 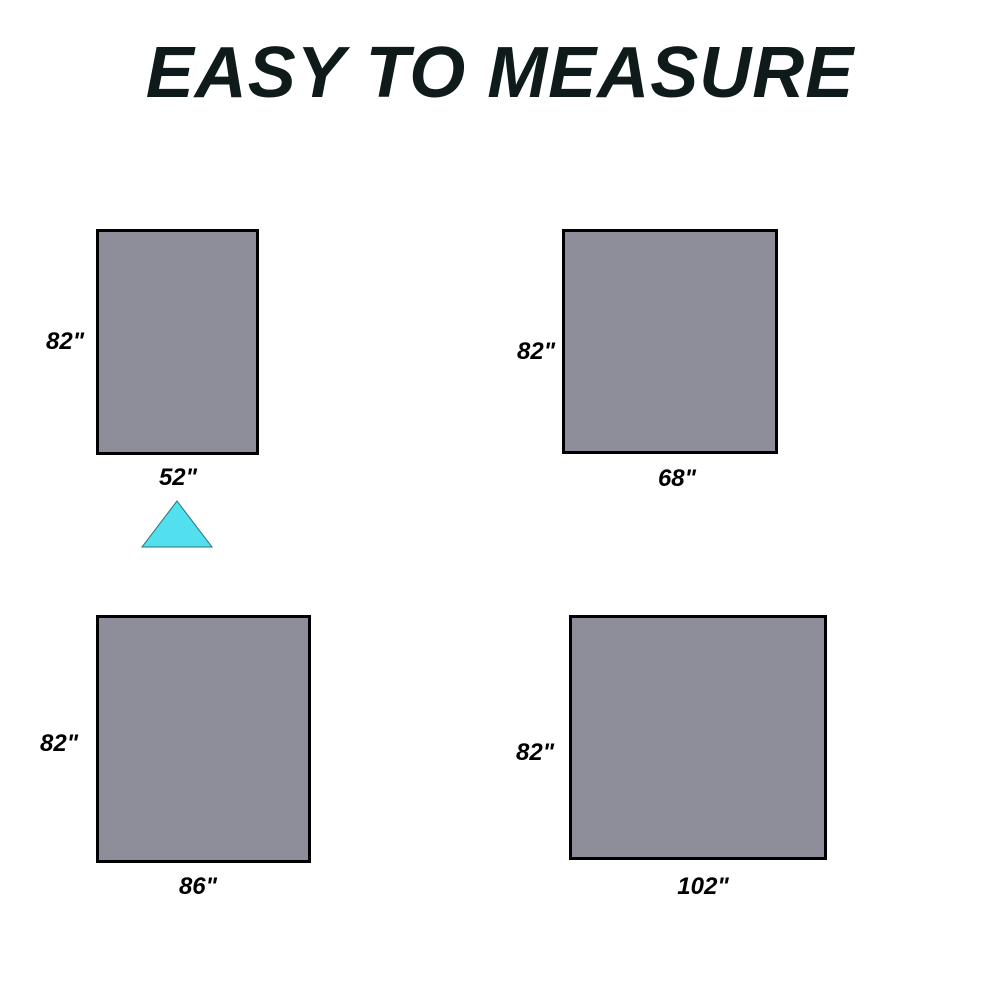 I want to click on width-label-102: 102", so click(x=703, y=886).